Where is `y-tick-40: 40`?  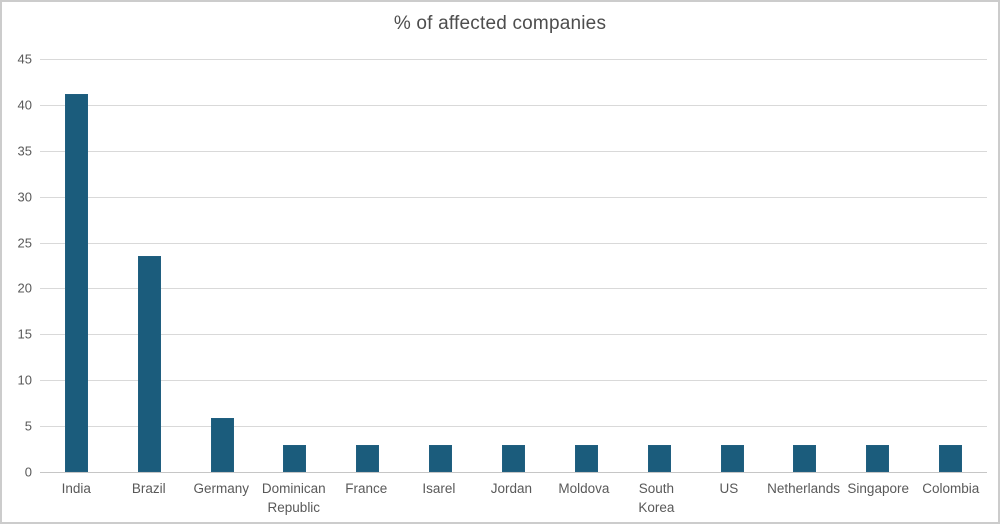
y-tick-40: 40 is located at coordinates (24, 105).